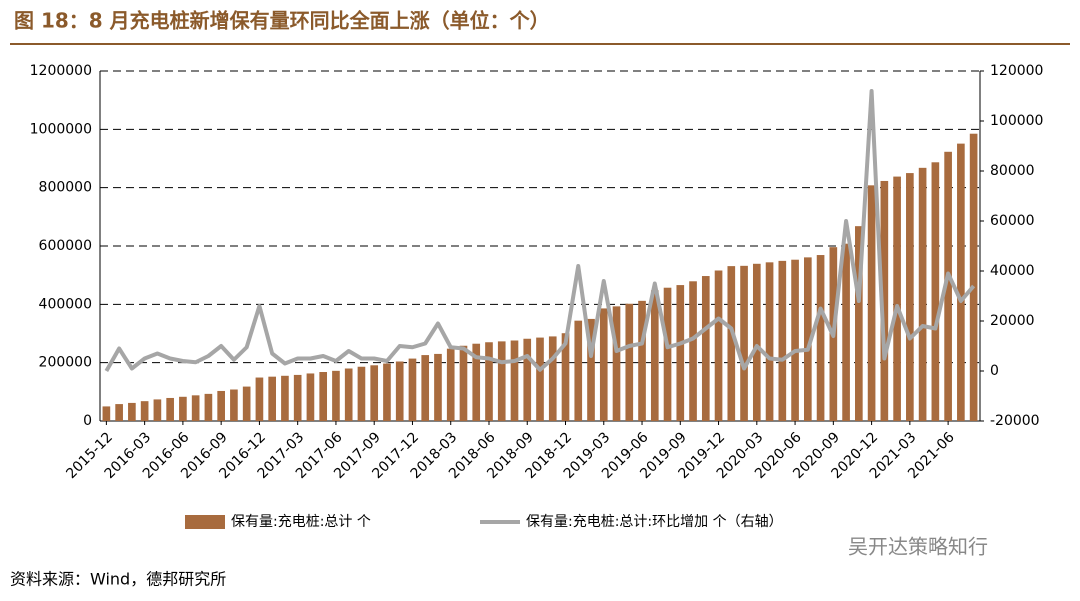 The height and width of the screenshot is (601, 1080). I want to click on watermark: 吴开达策略知行, so click(918, 547).